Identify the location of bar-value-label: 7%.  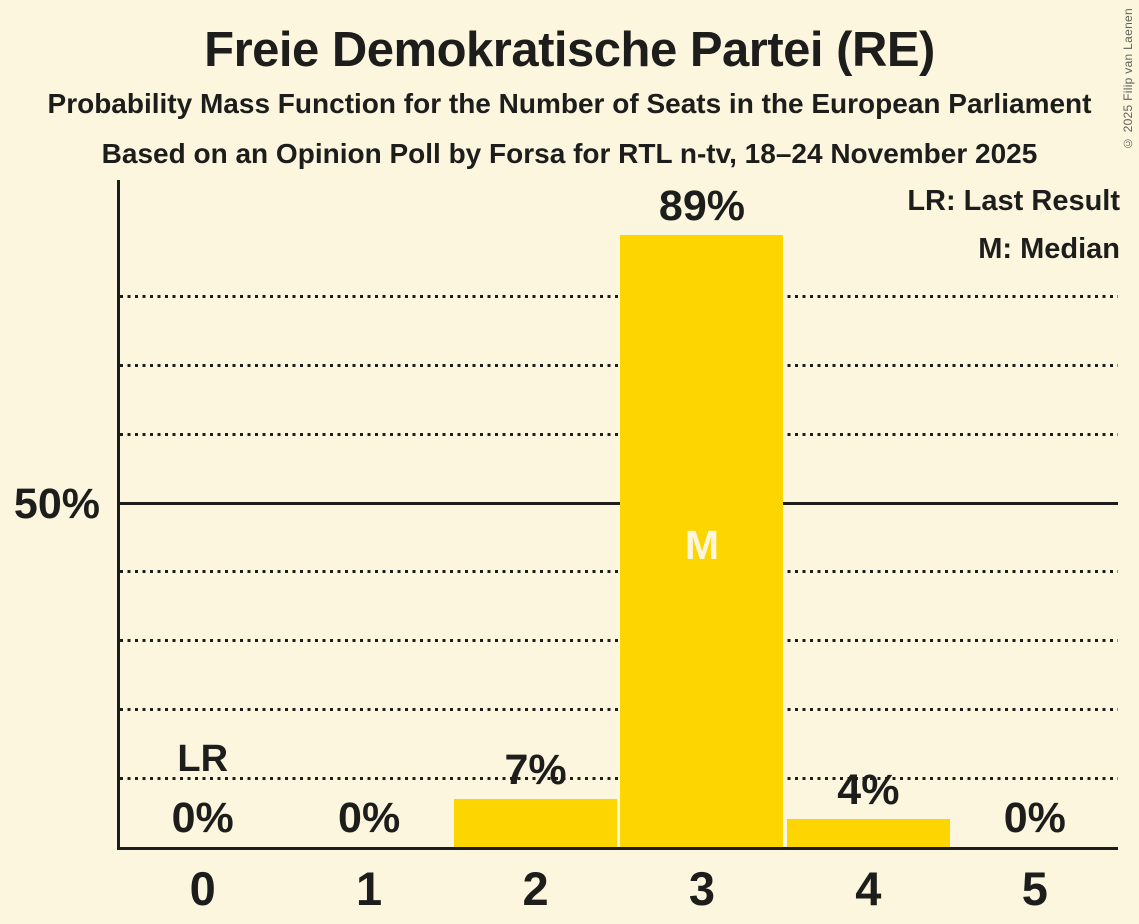
(535, 769).